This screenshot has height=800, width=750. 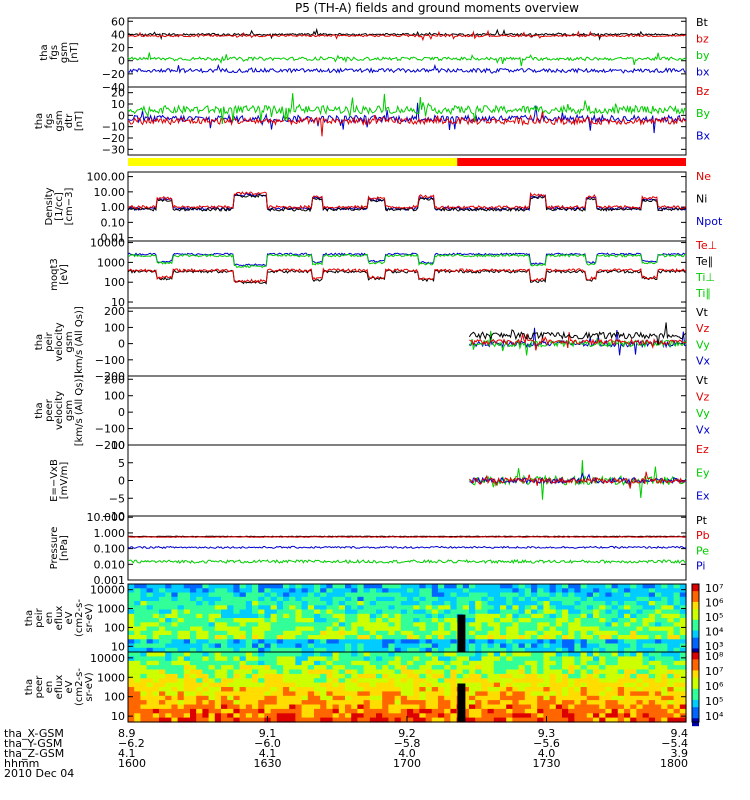 I want to click on y-axis-label: dtr, so click(x=69, y=120).